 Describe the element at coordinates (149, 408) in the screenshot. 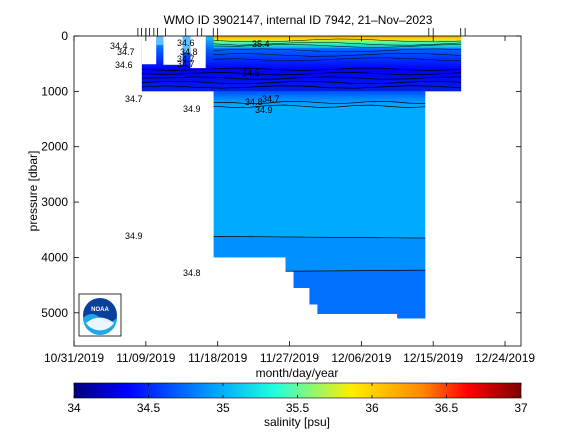

I see `colorbar-tick-label: 34.5` at that location.